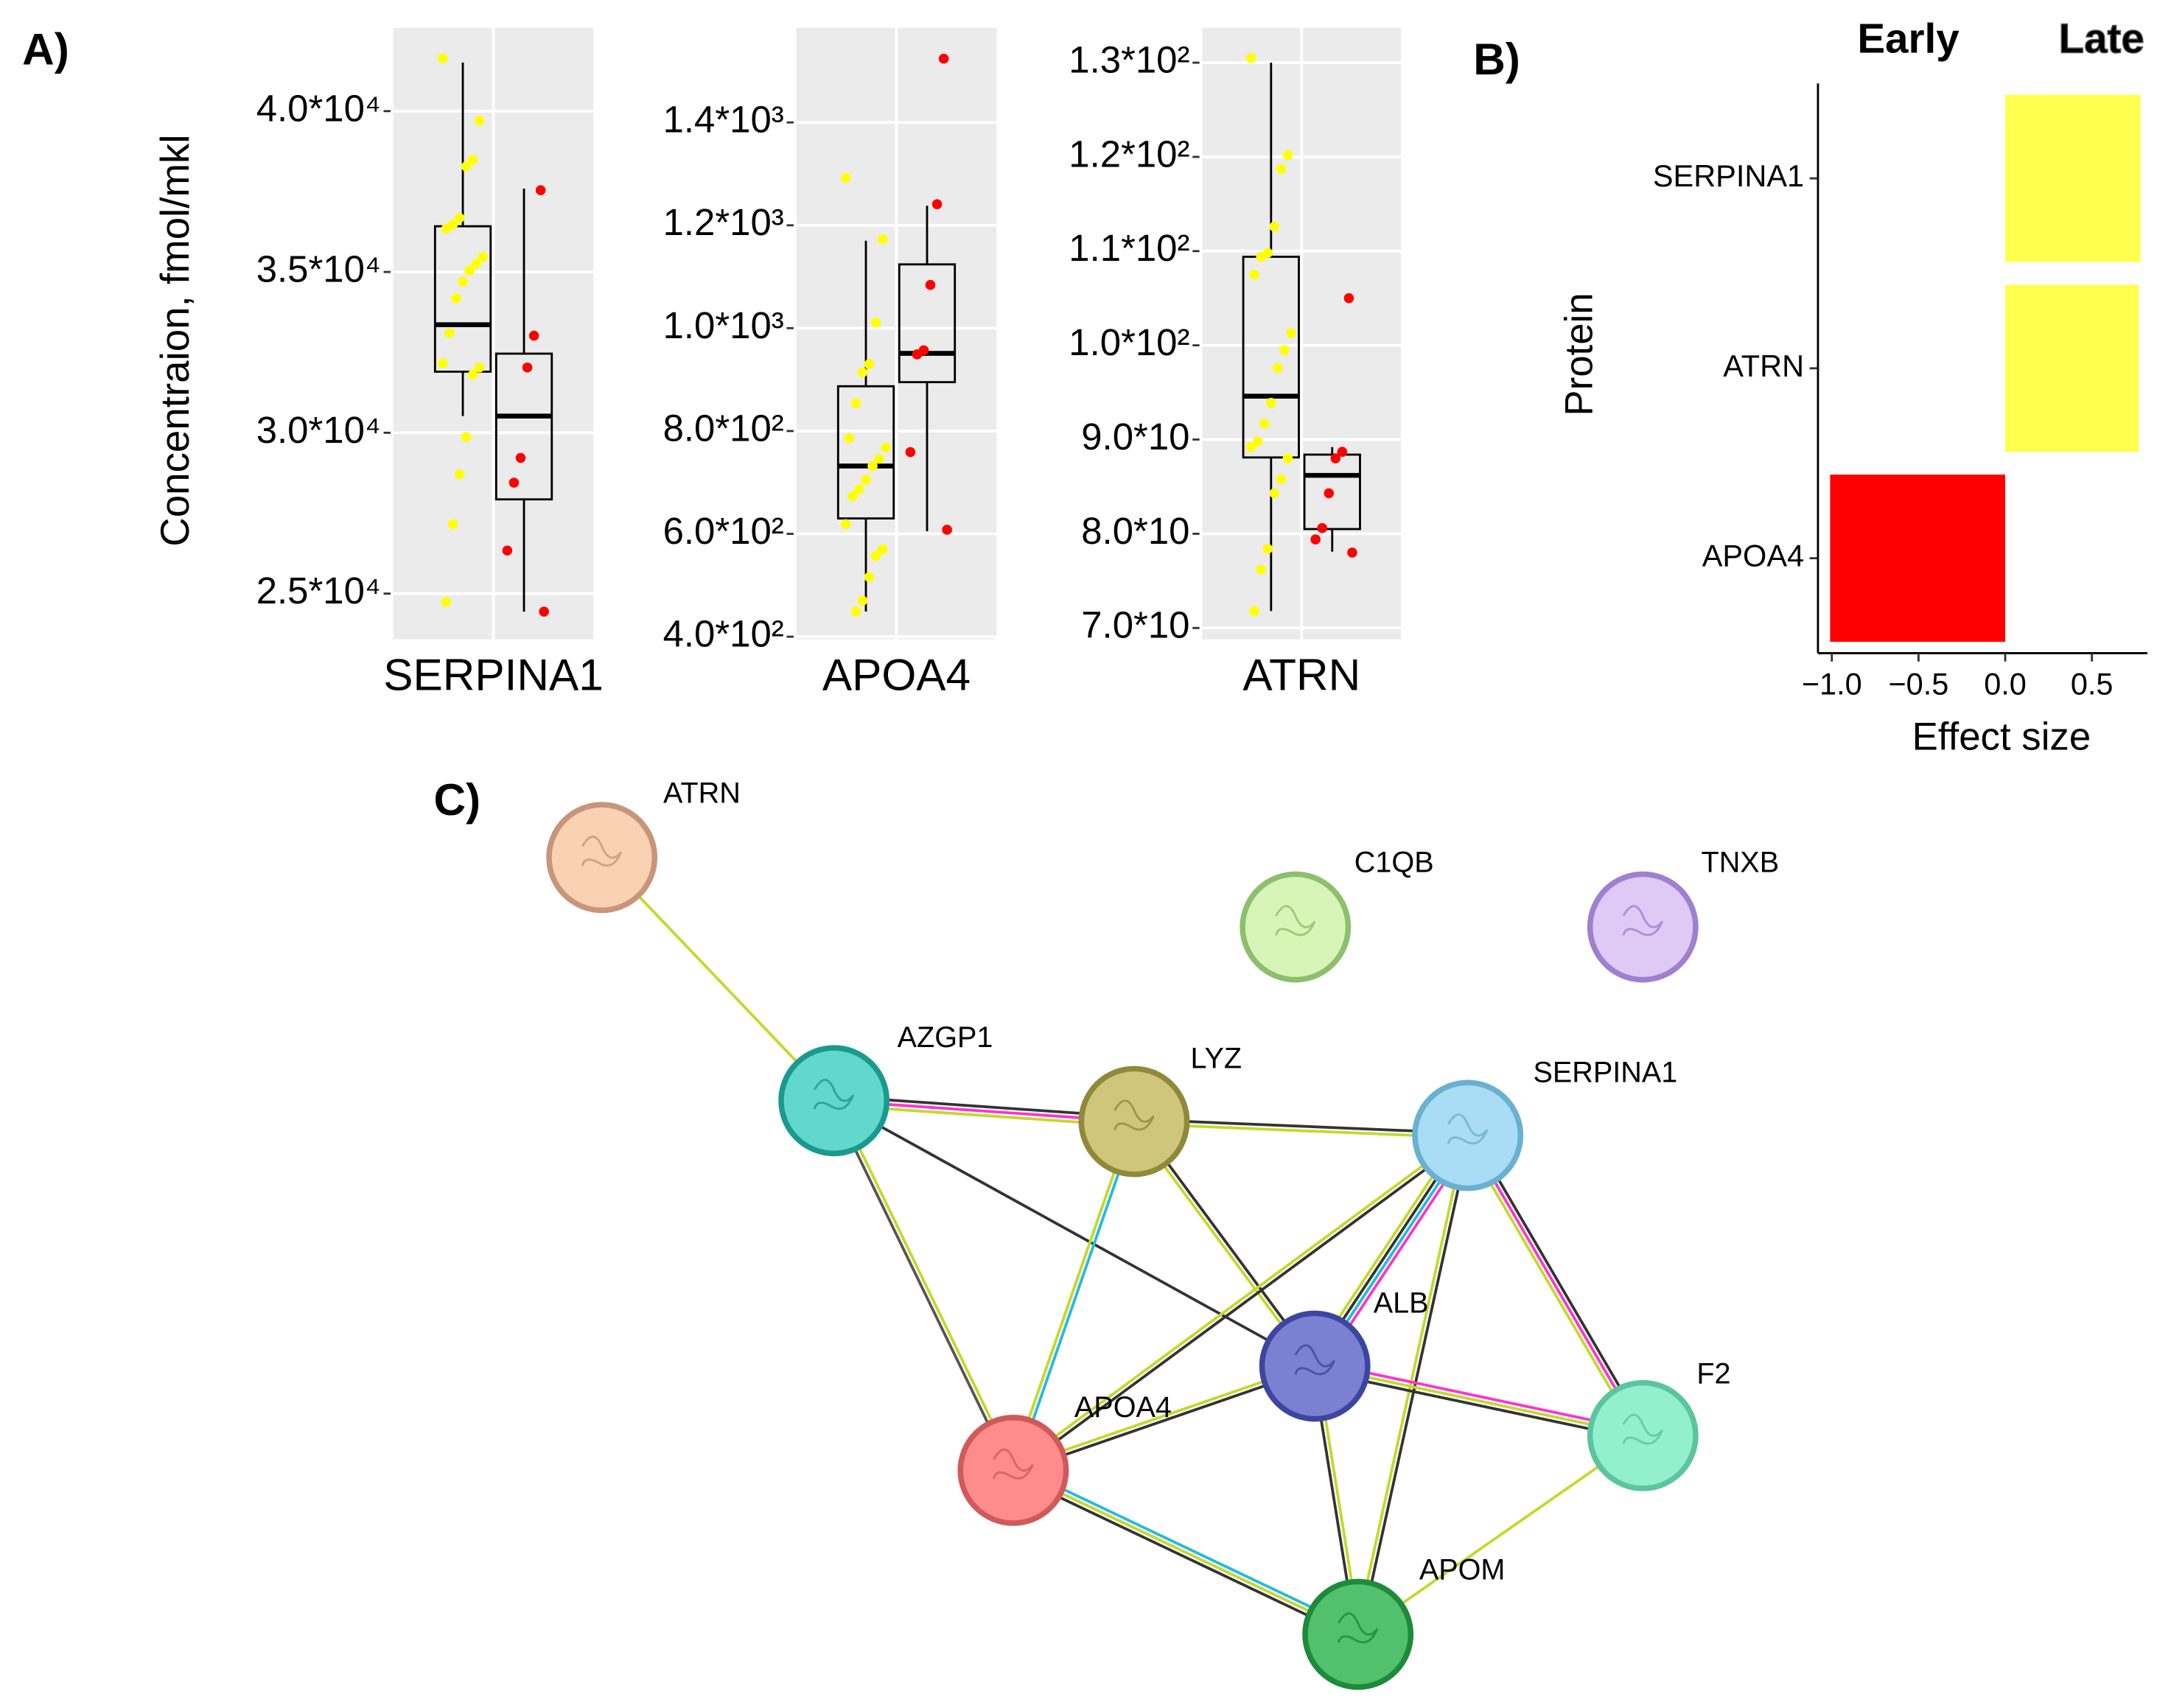 The width and height of the screenshot is (2171, 1708). Describe the element at coordinates (2092, 684) in the screenshot. I see `x-tick-label: 0.5` at that location.